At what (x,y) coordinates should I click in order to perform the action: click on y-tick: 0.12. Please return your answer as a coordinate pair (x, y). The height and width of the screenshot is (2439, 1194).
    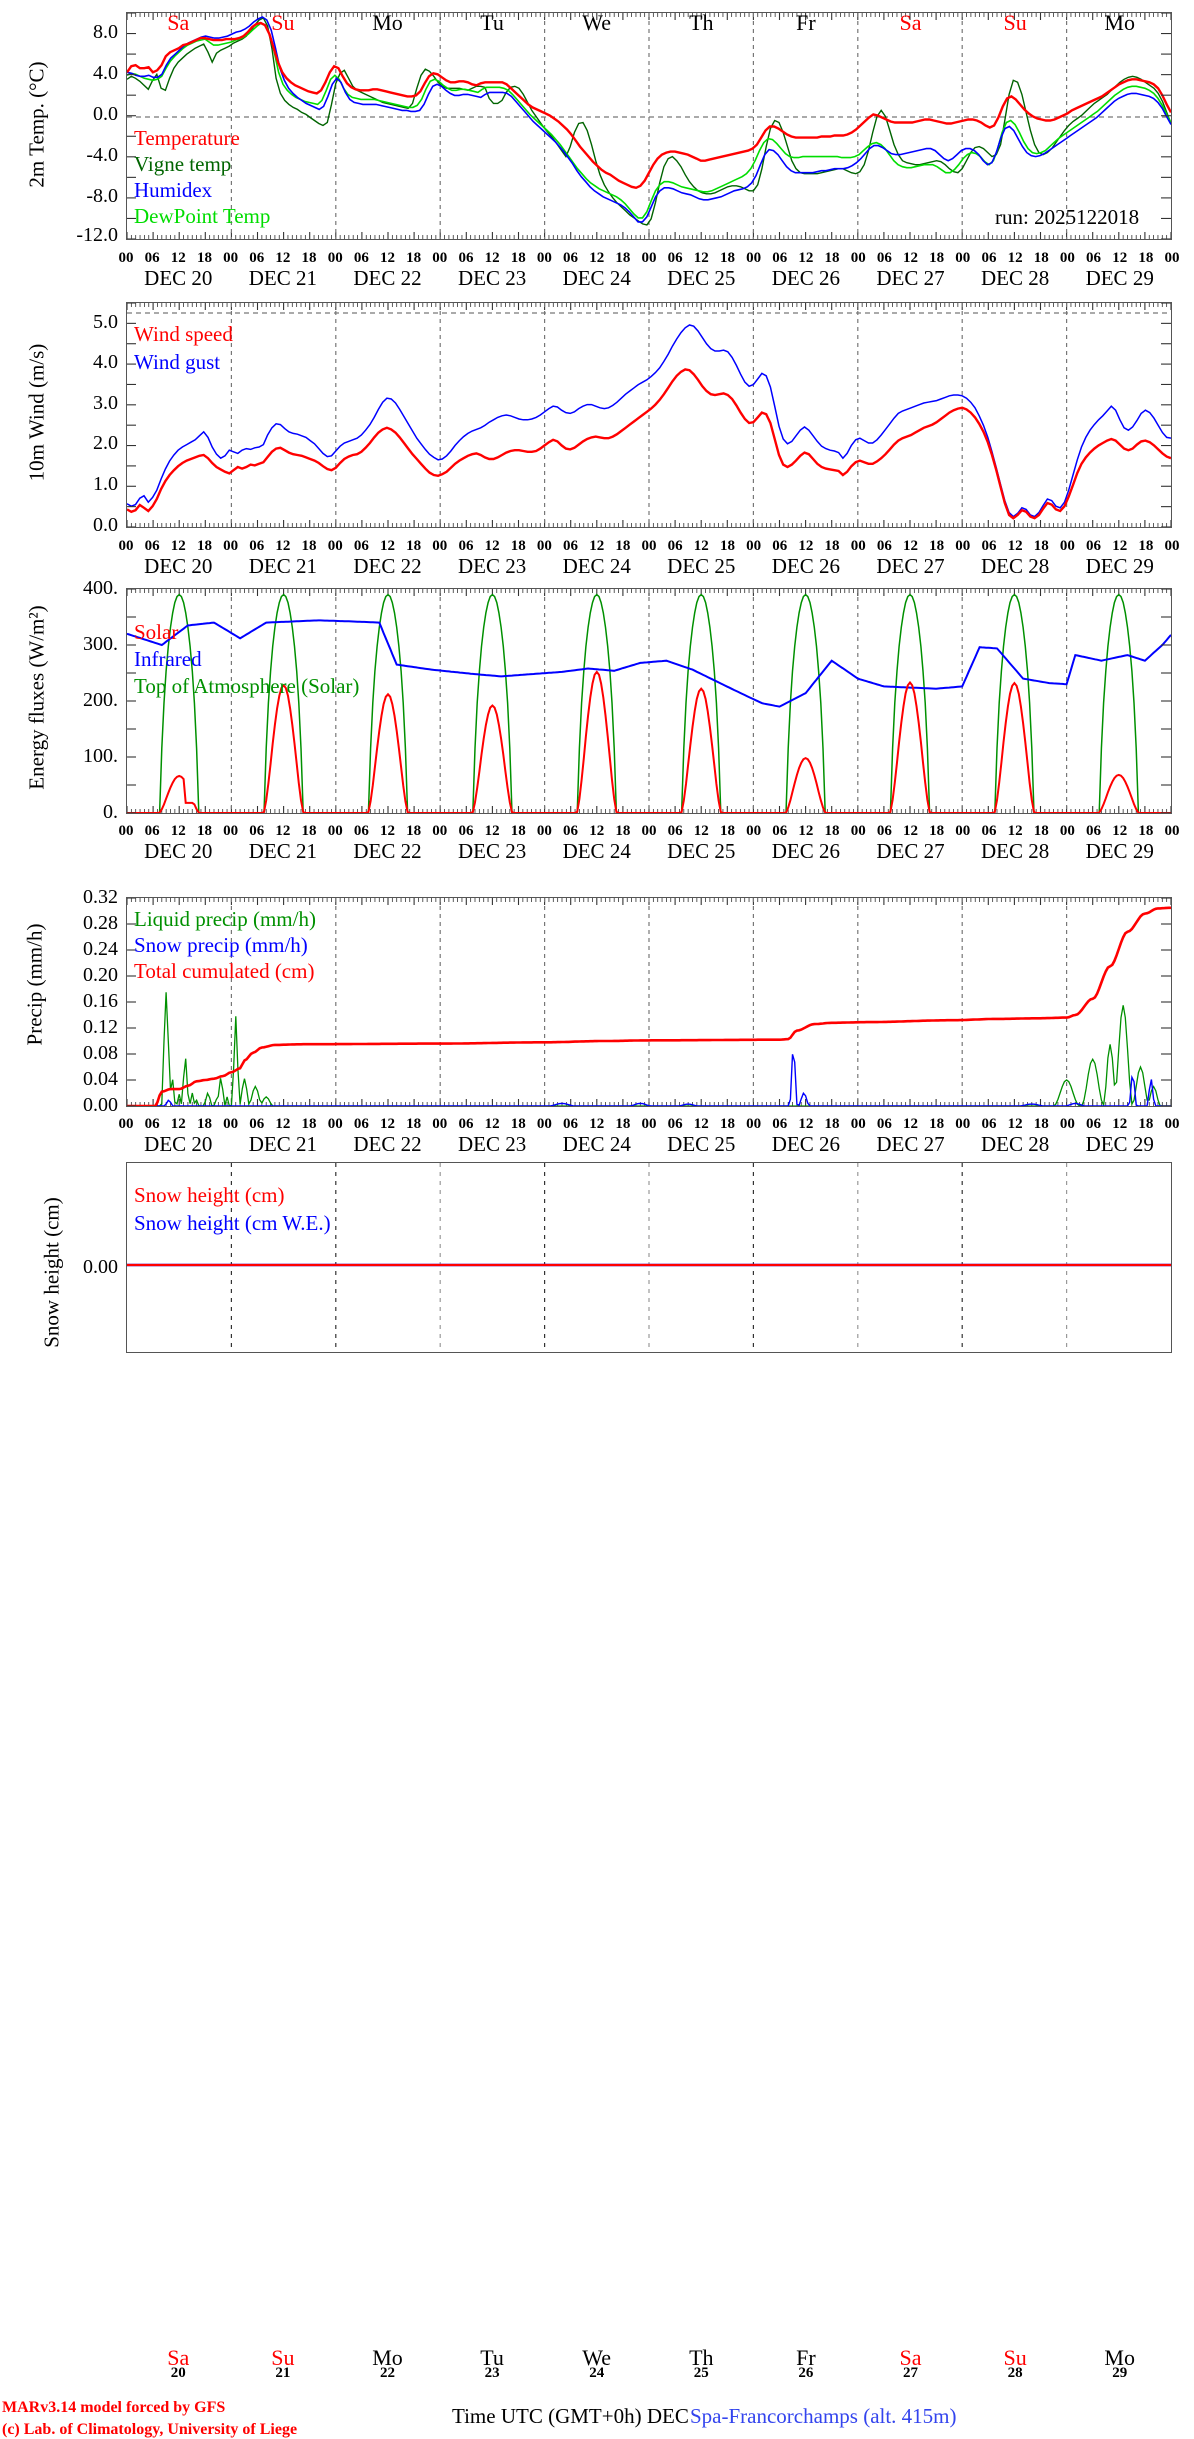
    Looking at the image, I should click on (100, 1027).